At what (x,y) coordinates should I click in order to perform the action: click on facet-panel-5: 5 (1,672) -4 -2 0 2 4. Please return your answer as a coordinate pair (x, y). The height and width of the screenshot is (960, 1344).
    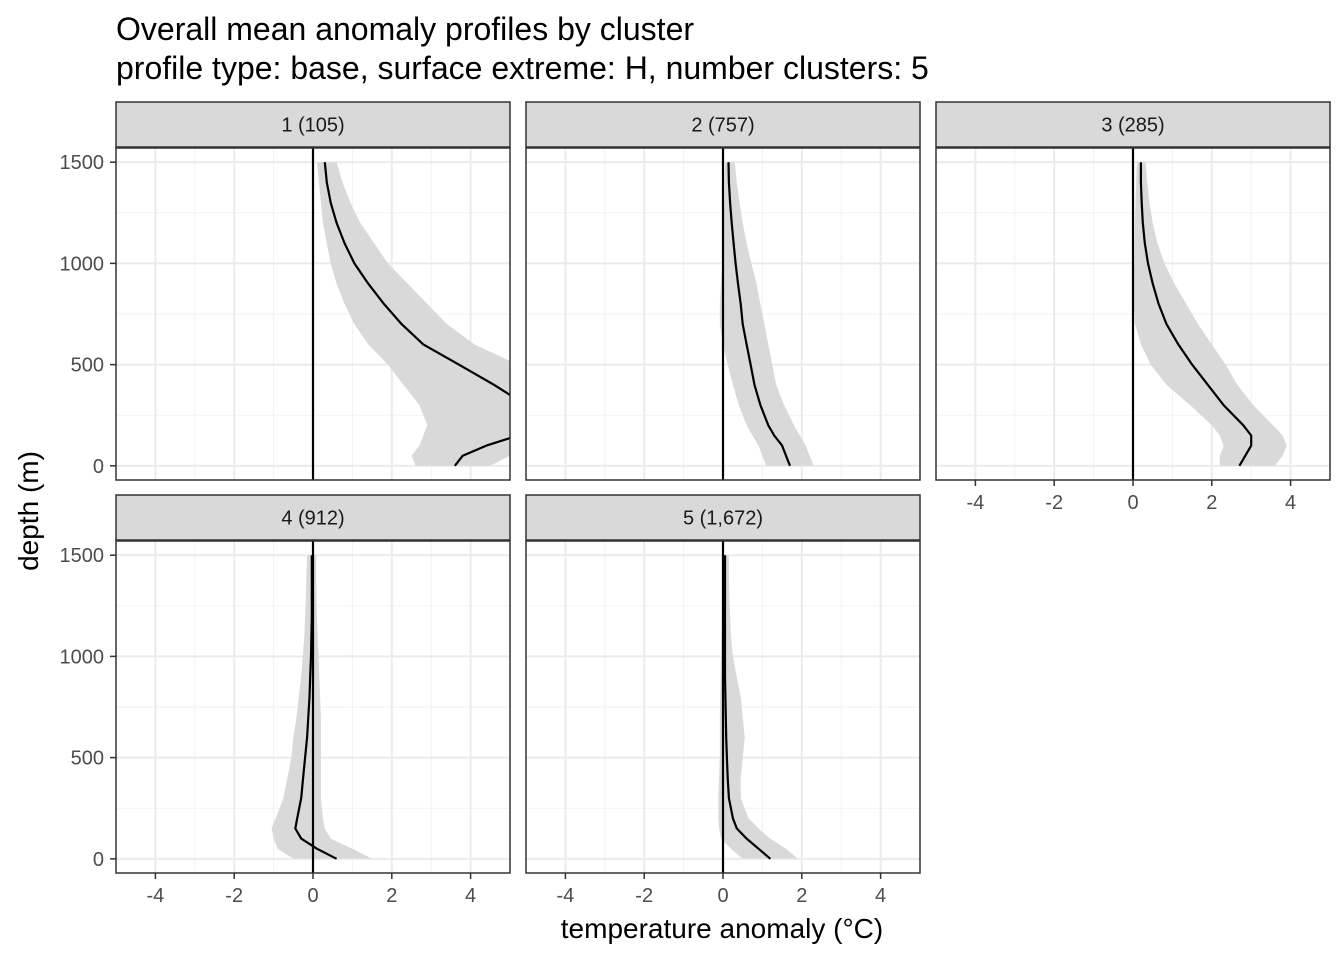
    Looking at the image, I should click on (723, 700).